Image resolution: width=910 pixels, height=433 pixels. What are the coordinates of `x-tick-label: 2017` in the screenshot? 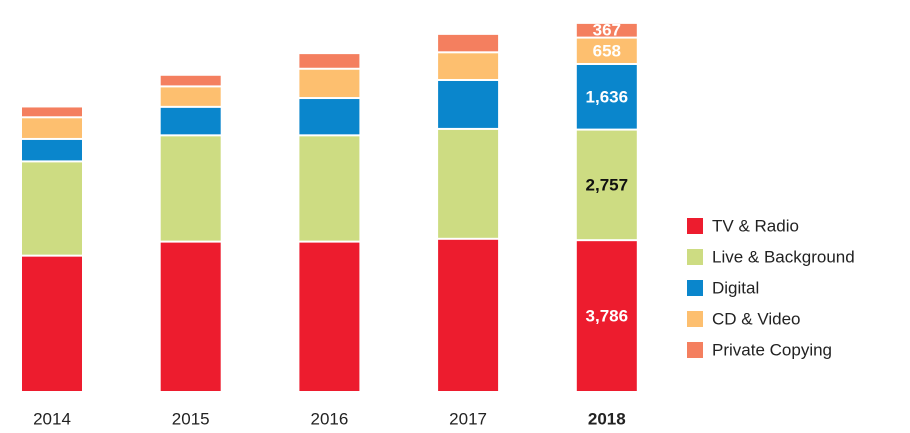 It's located at (468, 418).